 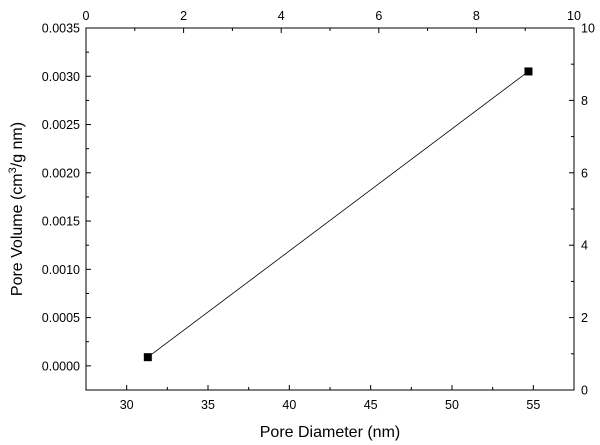 What do you see at coordinates (61, 270) in the screenshot?
I see `y-tick-label: 0.0010` at bounding box center [61, 270].